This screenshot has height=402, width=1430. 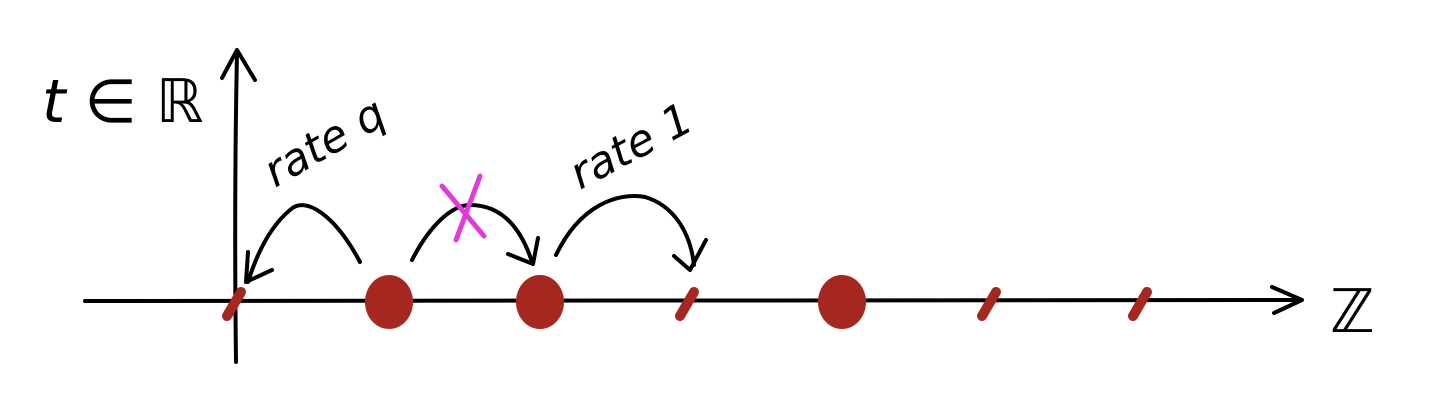 I want to click on time-axis-label: t ∈ ℝ, so click(x=122, y=102).